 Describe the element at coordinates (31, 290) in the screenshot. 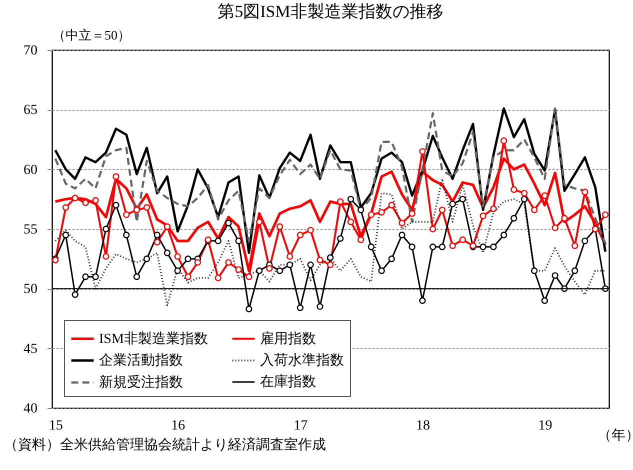

I see `y-tick-label: 50` at that location.